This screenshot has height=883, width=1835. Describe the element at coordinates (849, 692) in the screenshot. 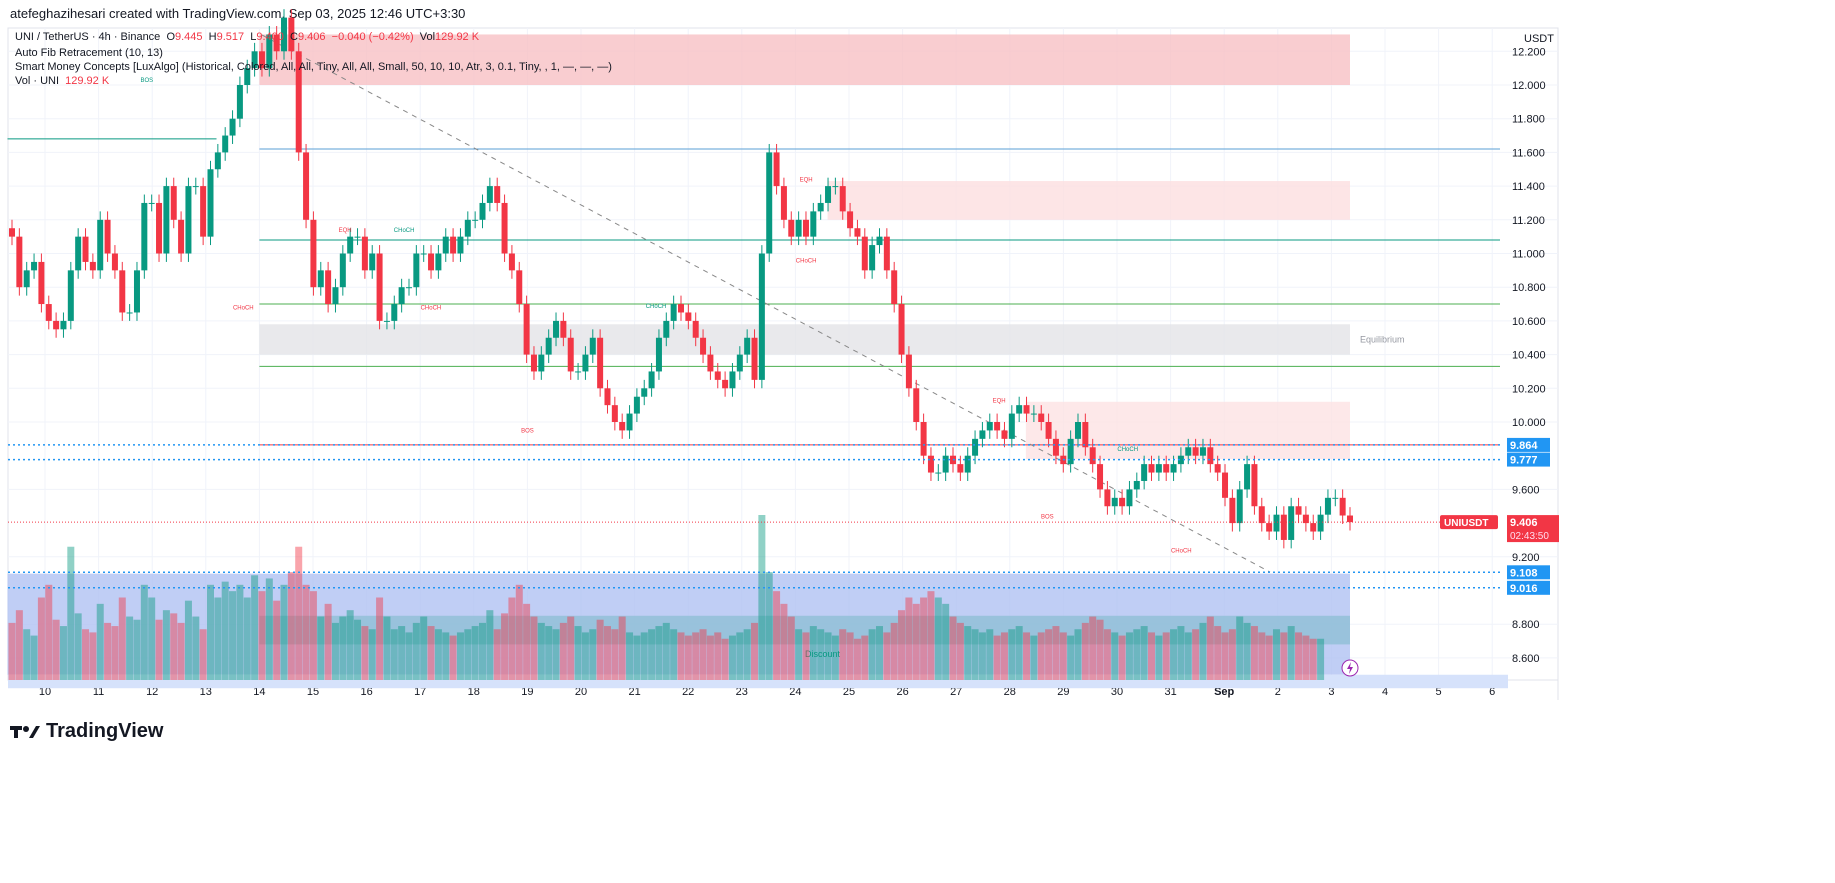

I see `time-tick: 25` at that location.